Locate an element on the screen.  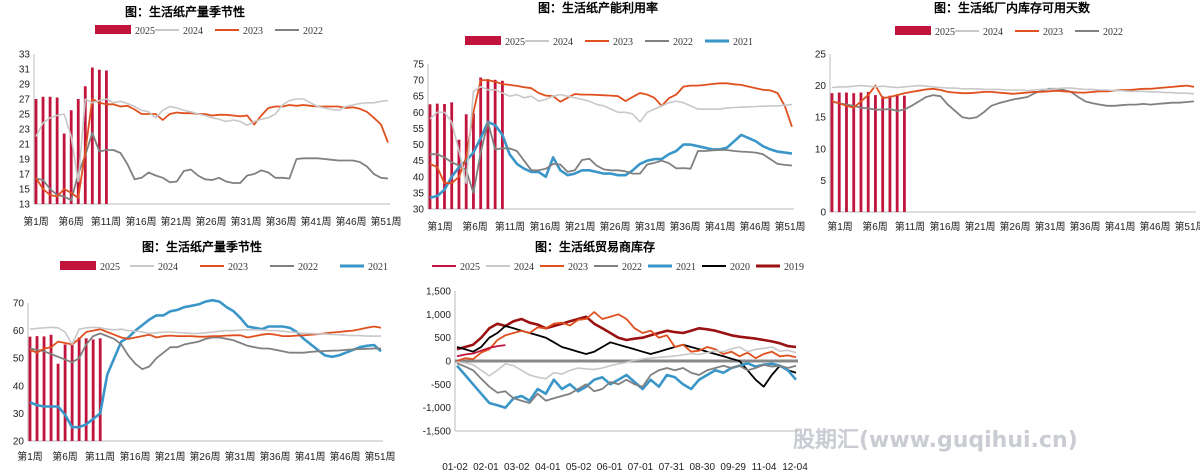
x-tick-label: 12-04 is located at coordinates (795, 467).